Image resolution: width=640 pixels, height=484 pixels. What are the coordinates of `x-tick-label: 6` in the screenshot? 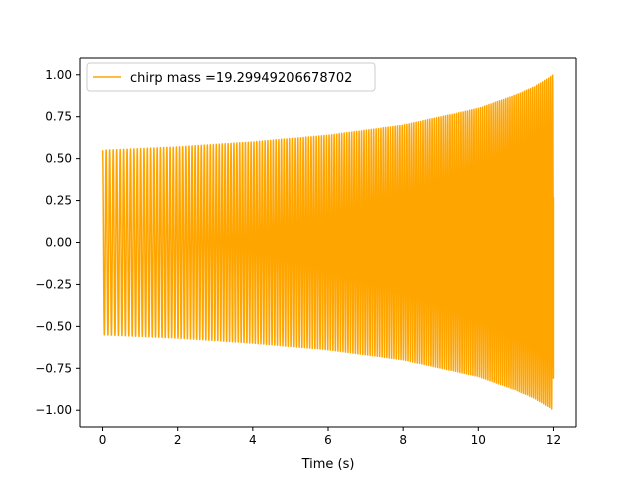 It's located at (328, 440).